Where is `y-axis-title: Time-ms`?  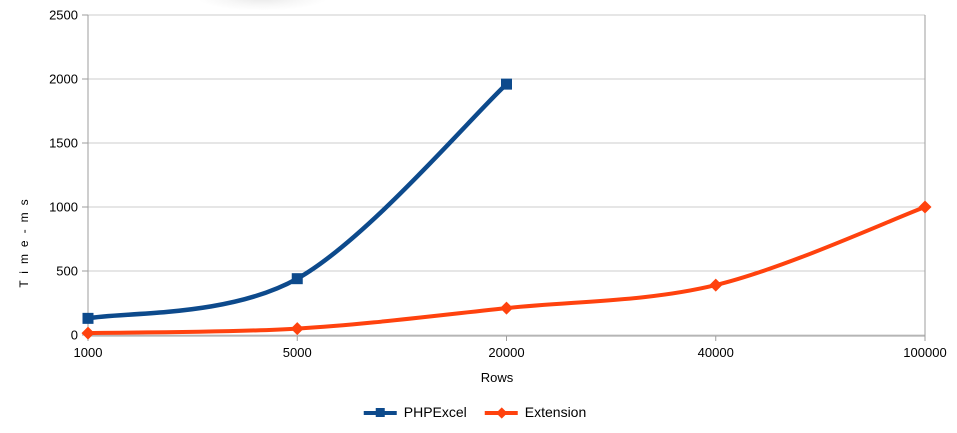 y-axis-title: Time-ms is located at coordinates (24, 240).